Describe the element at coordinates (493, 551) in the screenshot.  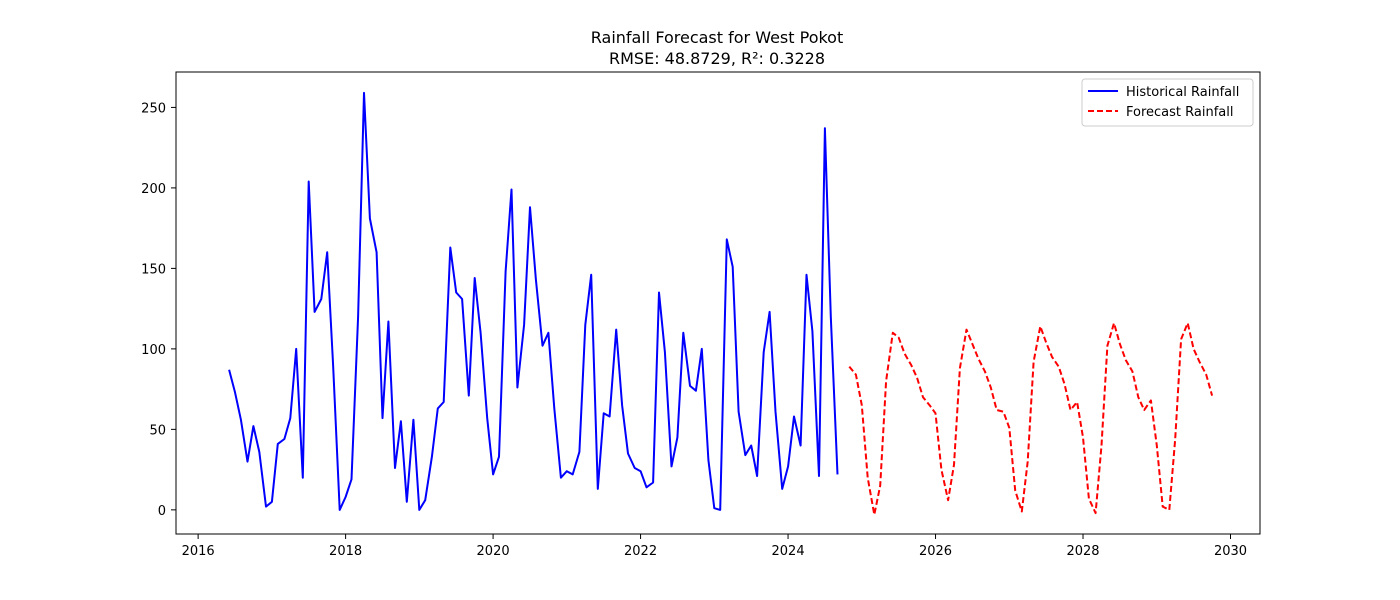
I see `x-tick-label: 2020` at that location.